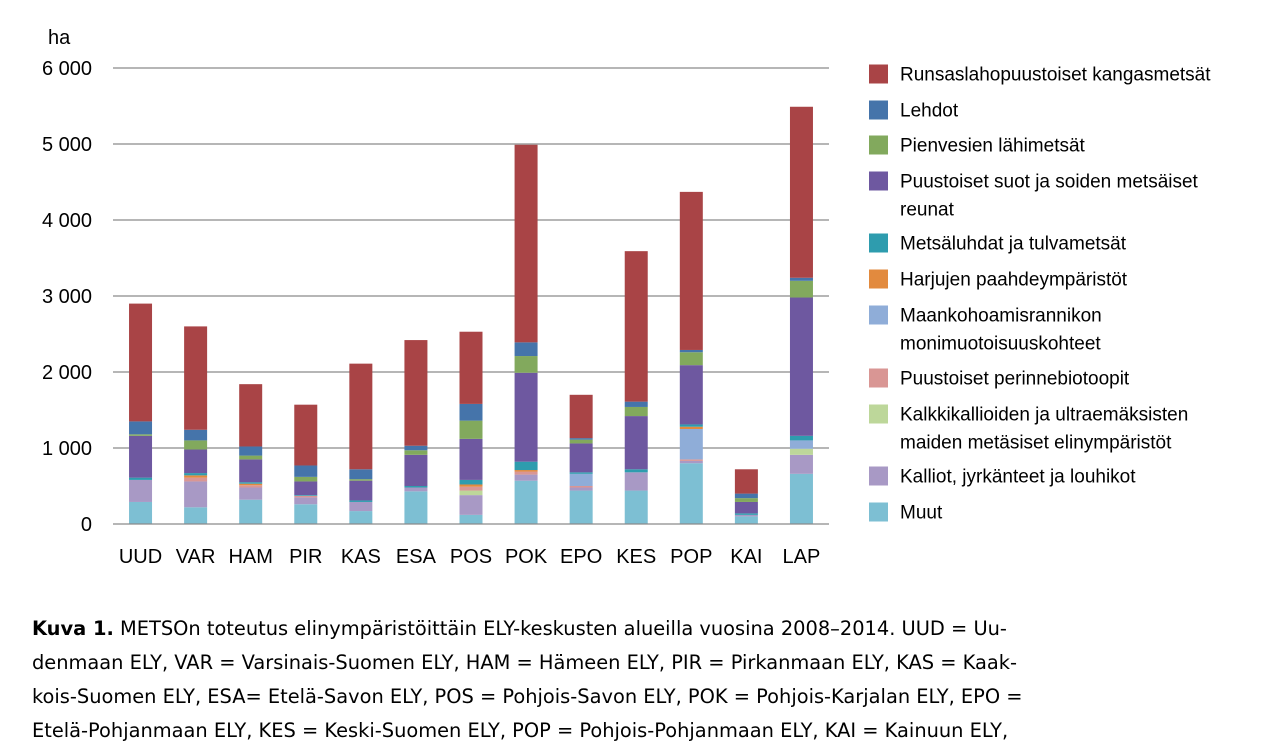 The image size is (1281, 748). Describe the element at coordinates (73, 628) in the screenshot. I see `caption-label: Kuva 1.` at that location.